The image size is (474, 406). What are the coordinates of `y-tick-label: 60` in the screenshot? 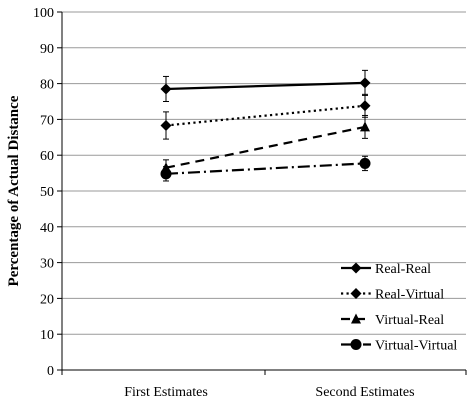 It's located at (47, 156).